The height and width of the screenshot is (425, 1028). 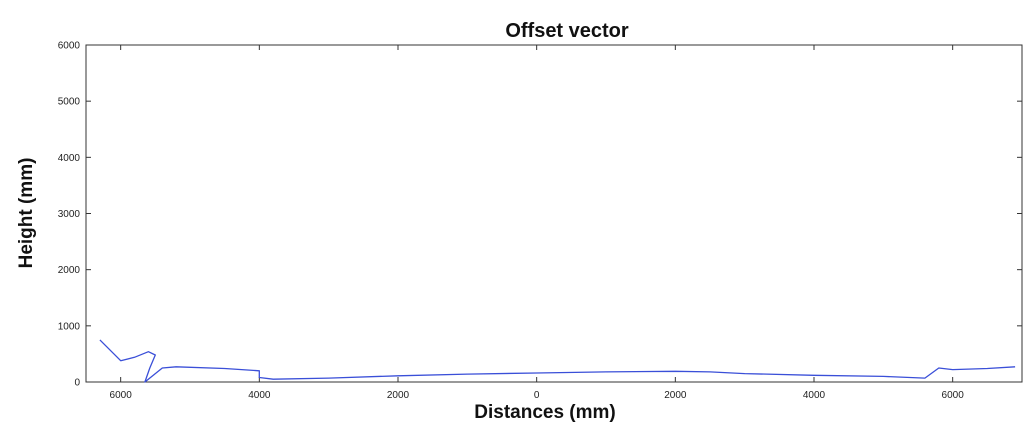 I want to click on y-tick-label: 0, so click(x=77, y=383).